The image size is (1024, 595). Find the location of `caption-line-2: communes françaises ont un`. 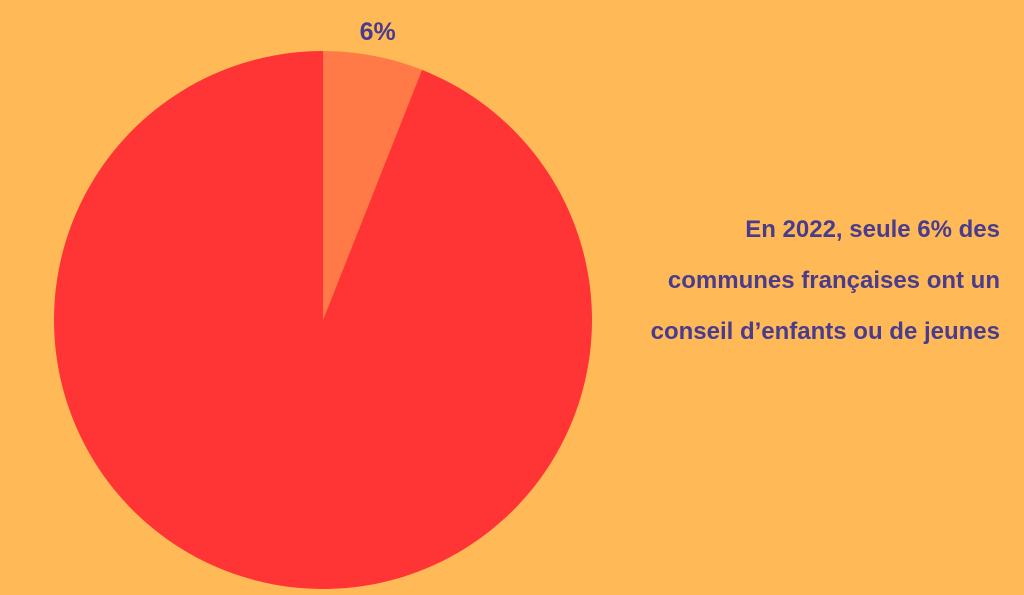

caption-line-2: communes françaises ont un is located at coordinates (833, 280).